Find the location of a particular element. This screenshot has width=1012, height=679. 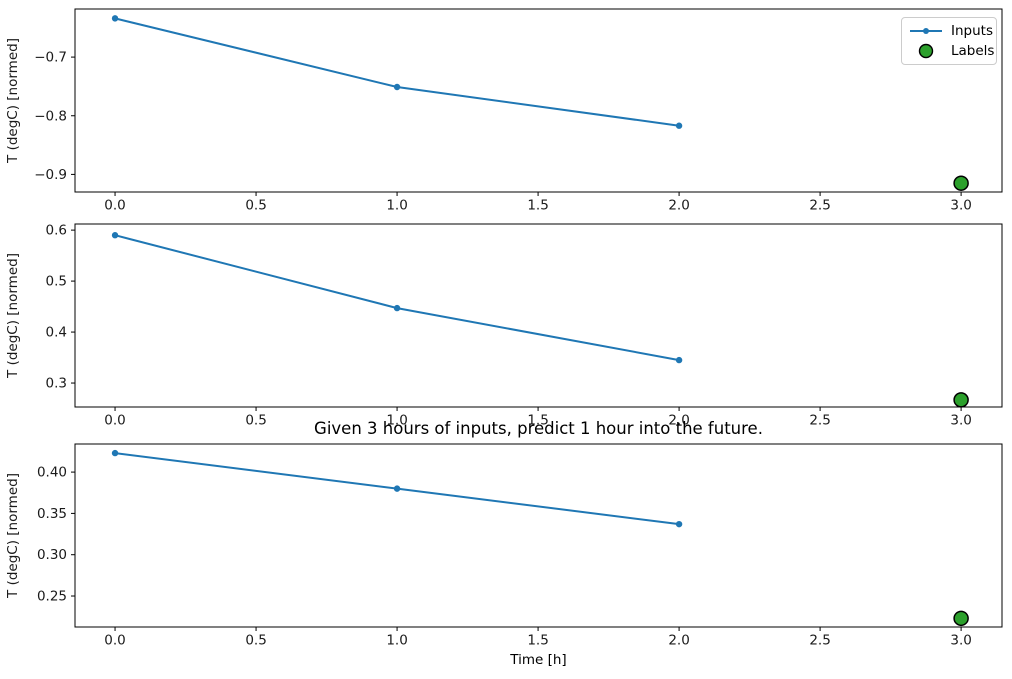

y-tick-label: 0.3 is located at coordinates (56, 384).